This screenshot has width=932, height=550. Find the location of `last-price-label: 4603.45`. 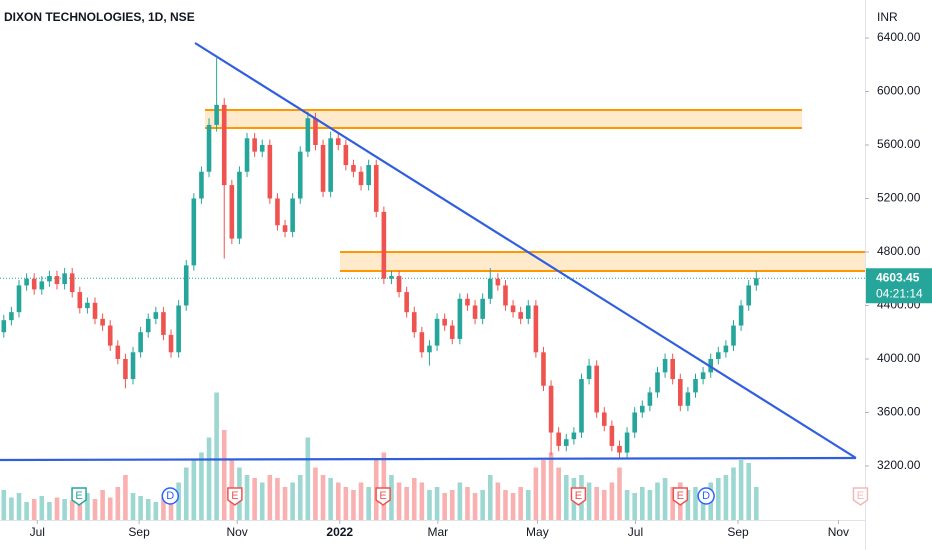

last-price-label: 4603.45 is located at coordinates (898, 277).